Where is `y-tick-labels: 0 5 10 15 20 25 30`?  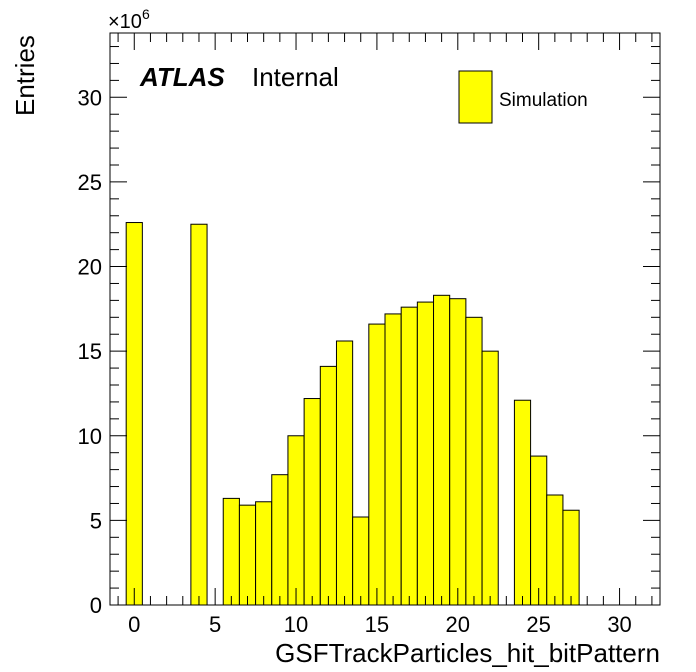 y-tick-labels: 0 5 10 15 20 25 30 is located at coordinates (90, 351).